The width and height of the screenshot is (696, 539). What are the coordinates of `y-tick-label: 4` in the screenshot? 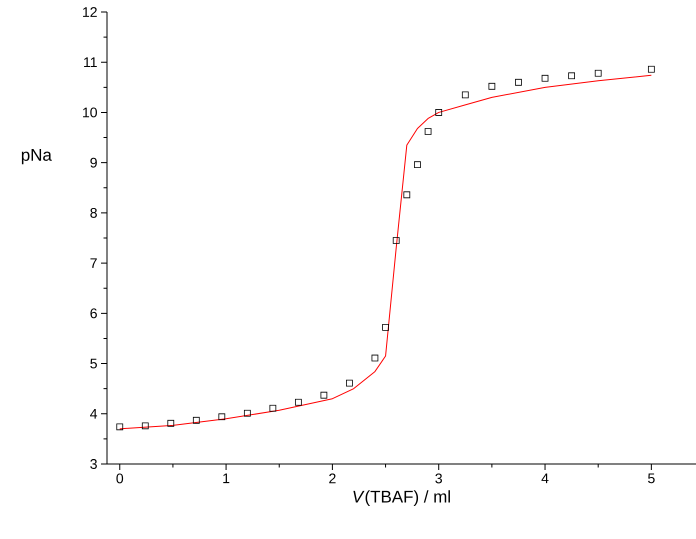 It's located at (94, 413).